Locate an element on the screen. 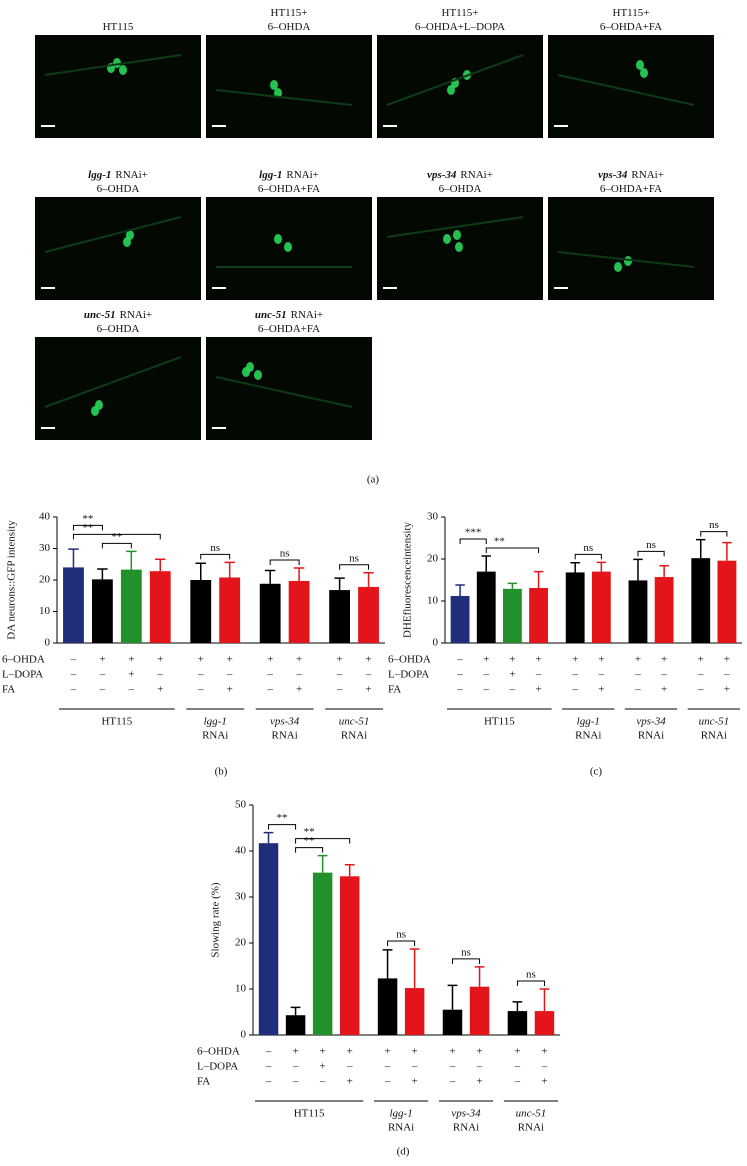 The height and width of the screenshot is (1166, 747). gene-name: unc-51 is located at coordinates (100, 315).